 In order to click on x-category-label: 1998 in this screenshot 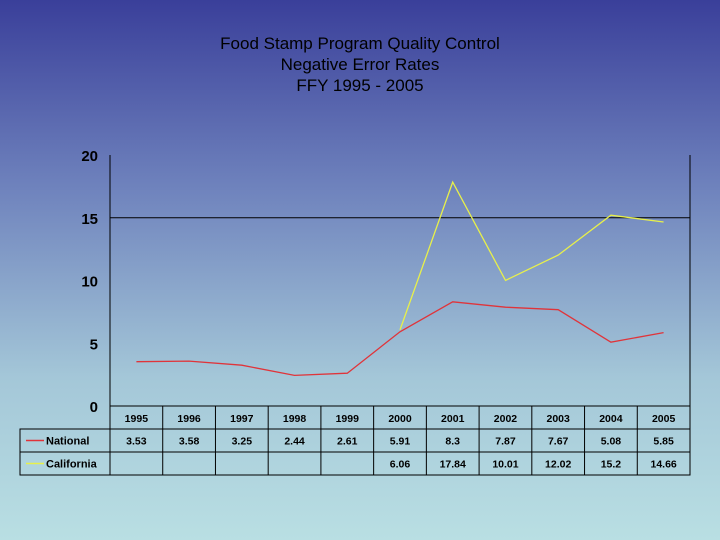, I will do `click(295, 419)`.